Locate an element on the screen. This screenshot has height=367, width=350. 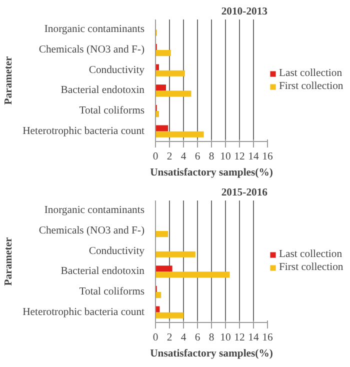
chart-title: 2015-2016 is located at coordinates (244, 193).